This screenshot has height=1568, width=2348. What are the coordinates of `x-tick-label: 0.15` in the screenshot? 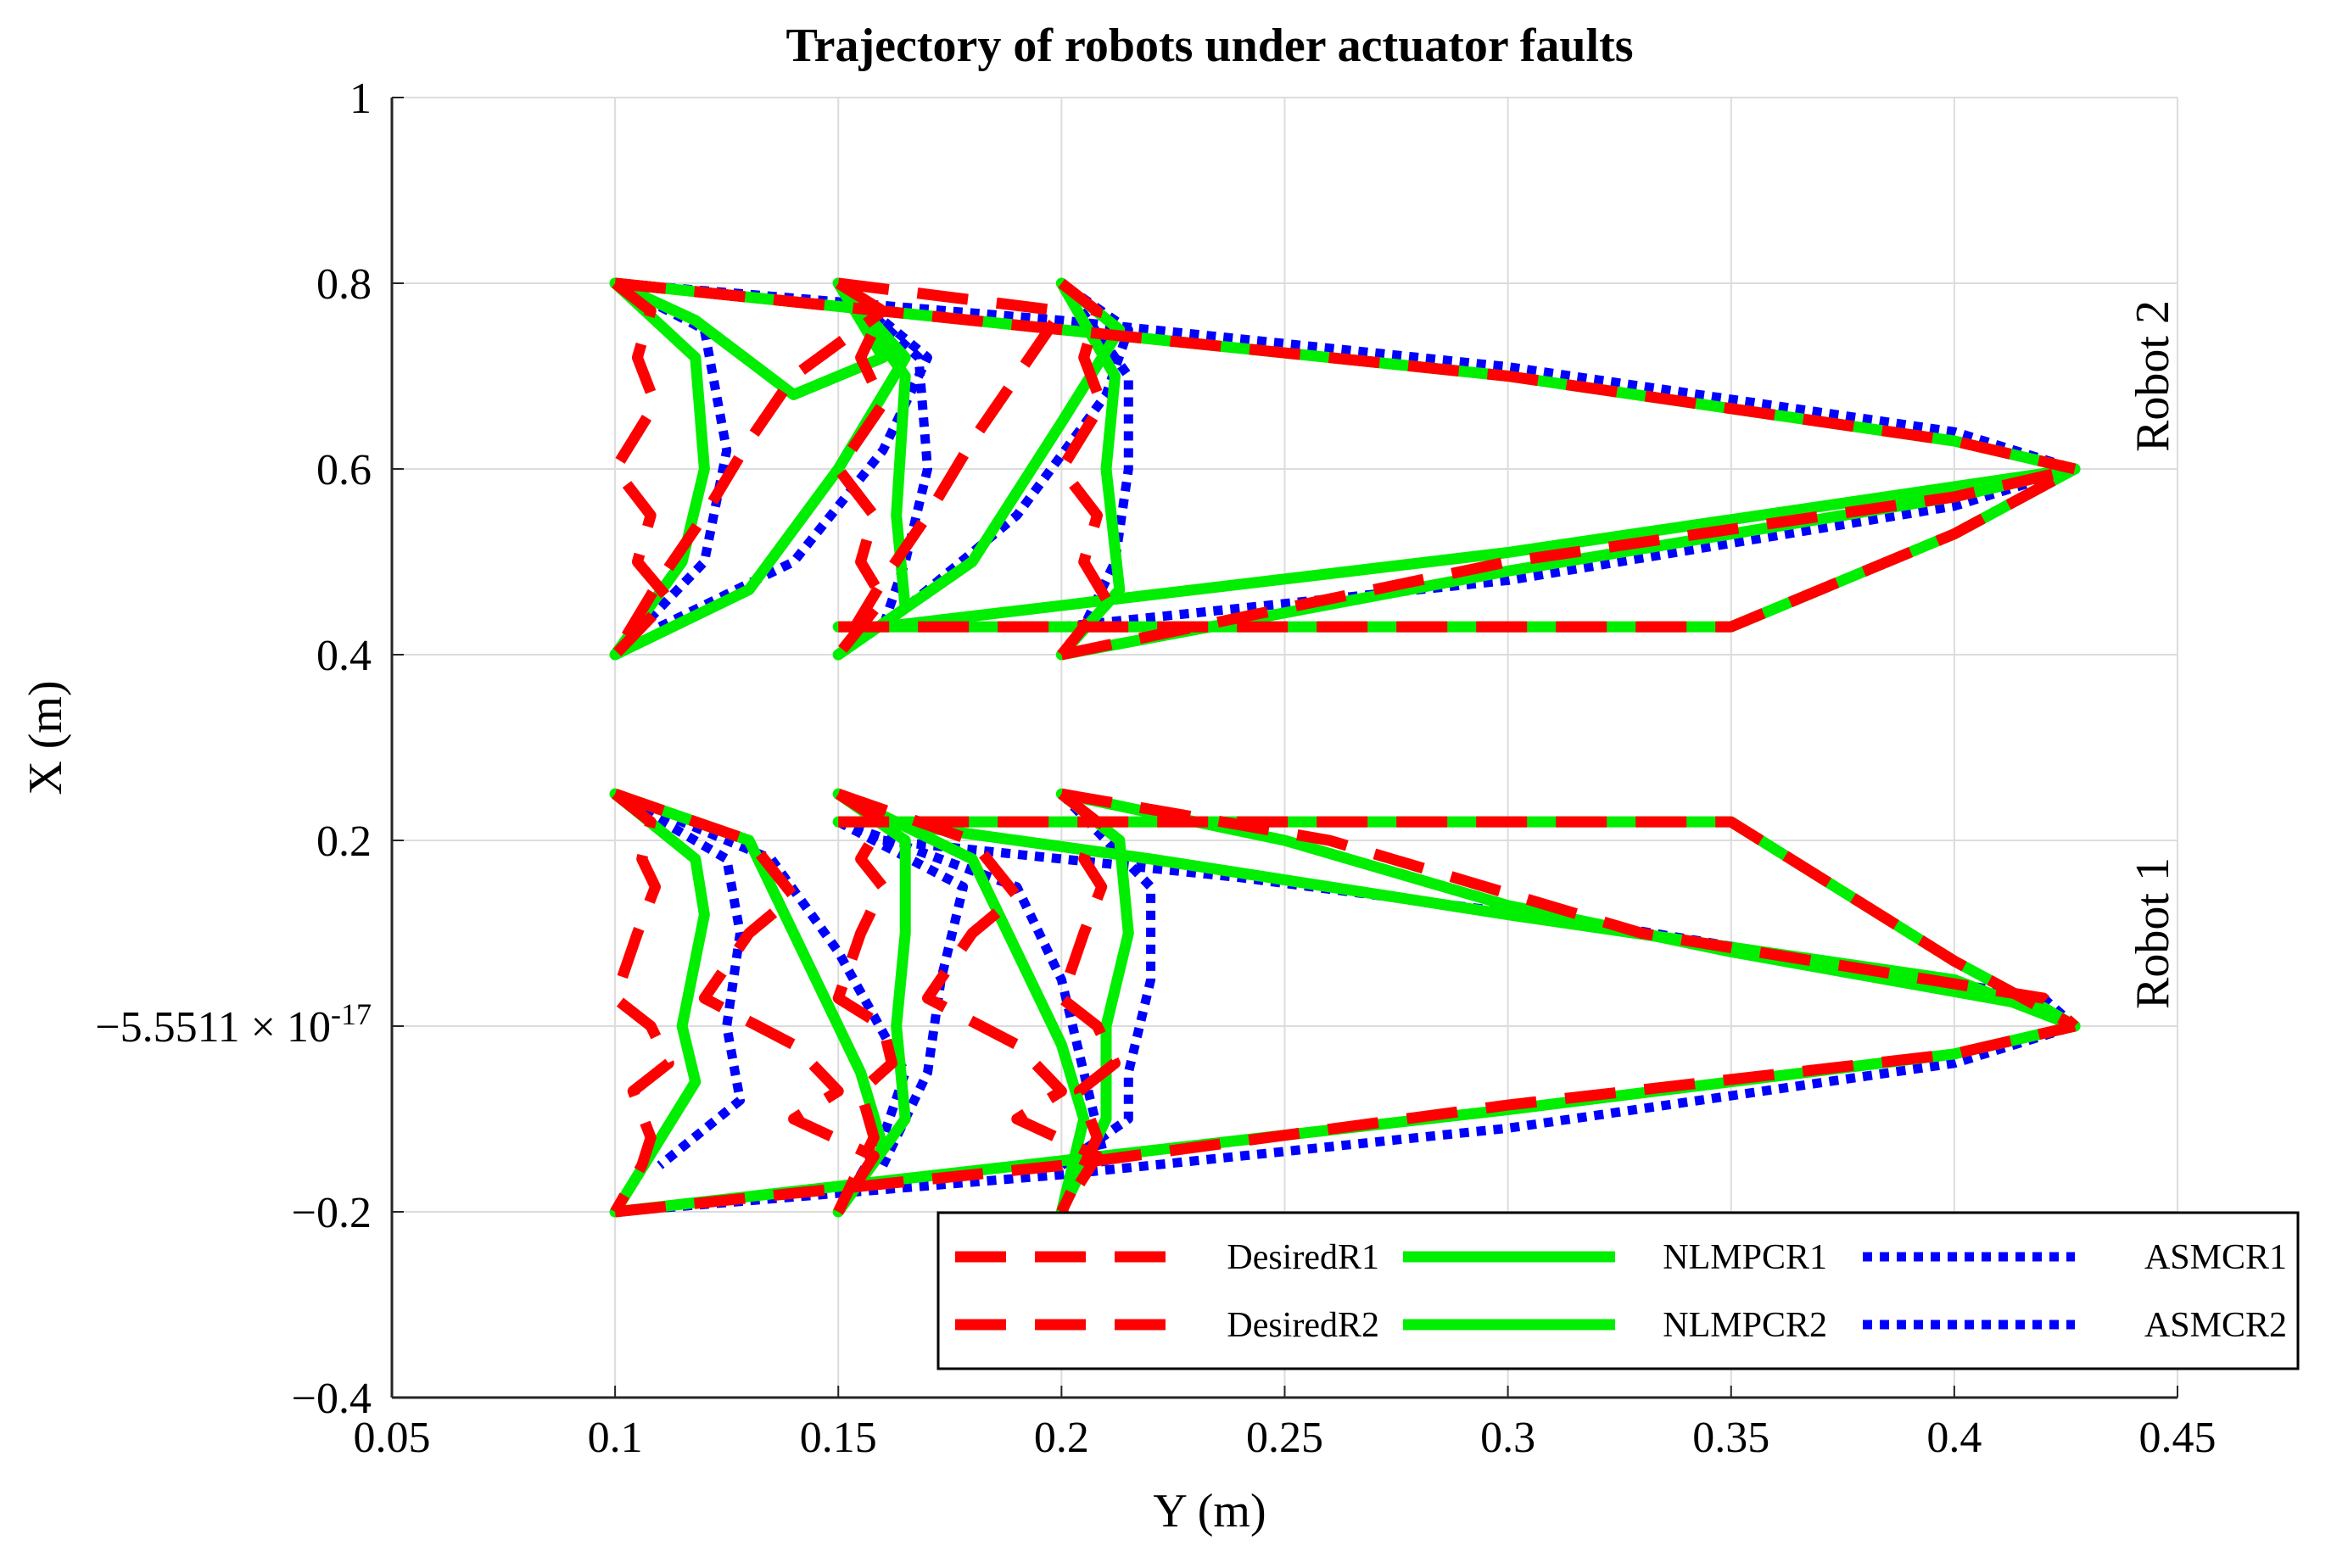 It's located at (838, 1438).